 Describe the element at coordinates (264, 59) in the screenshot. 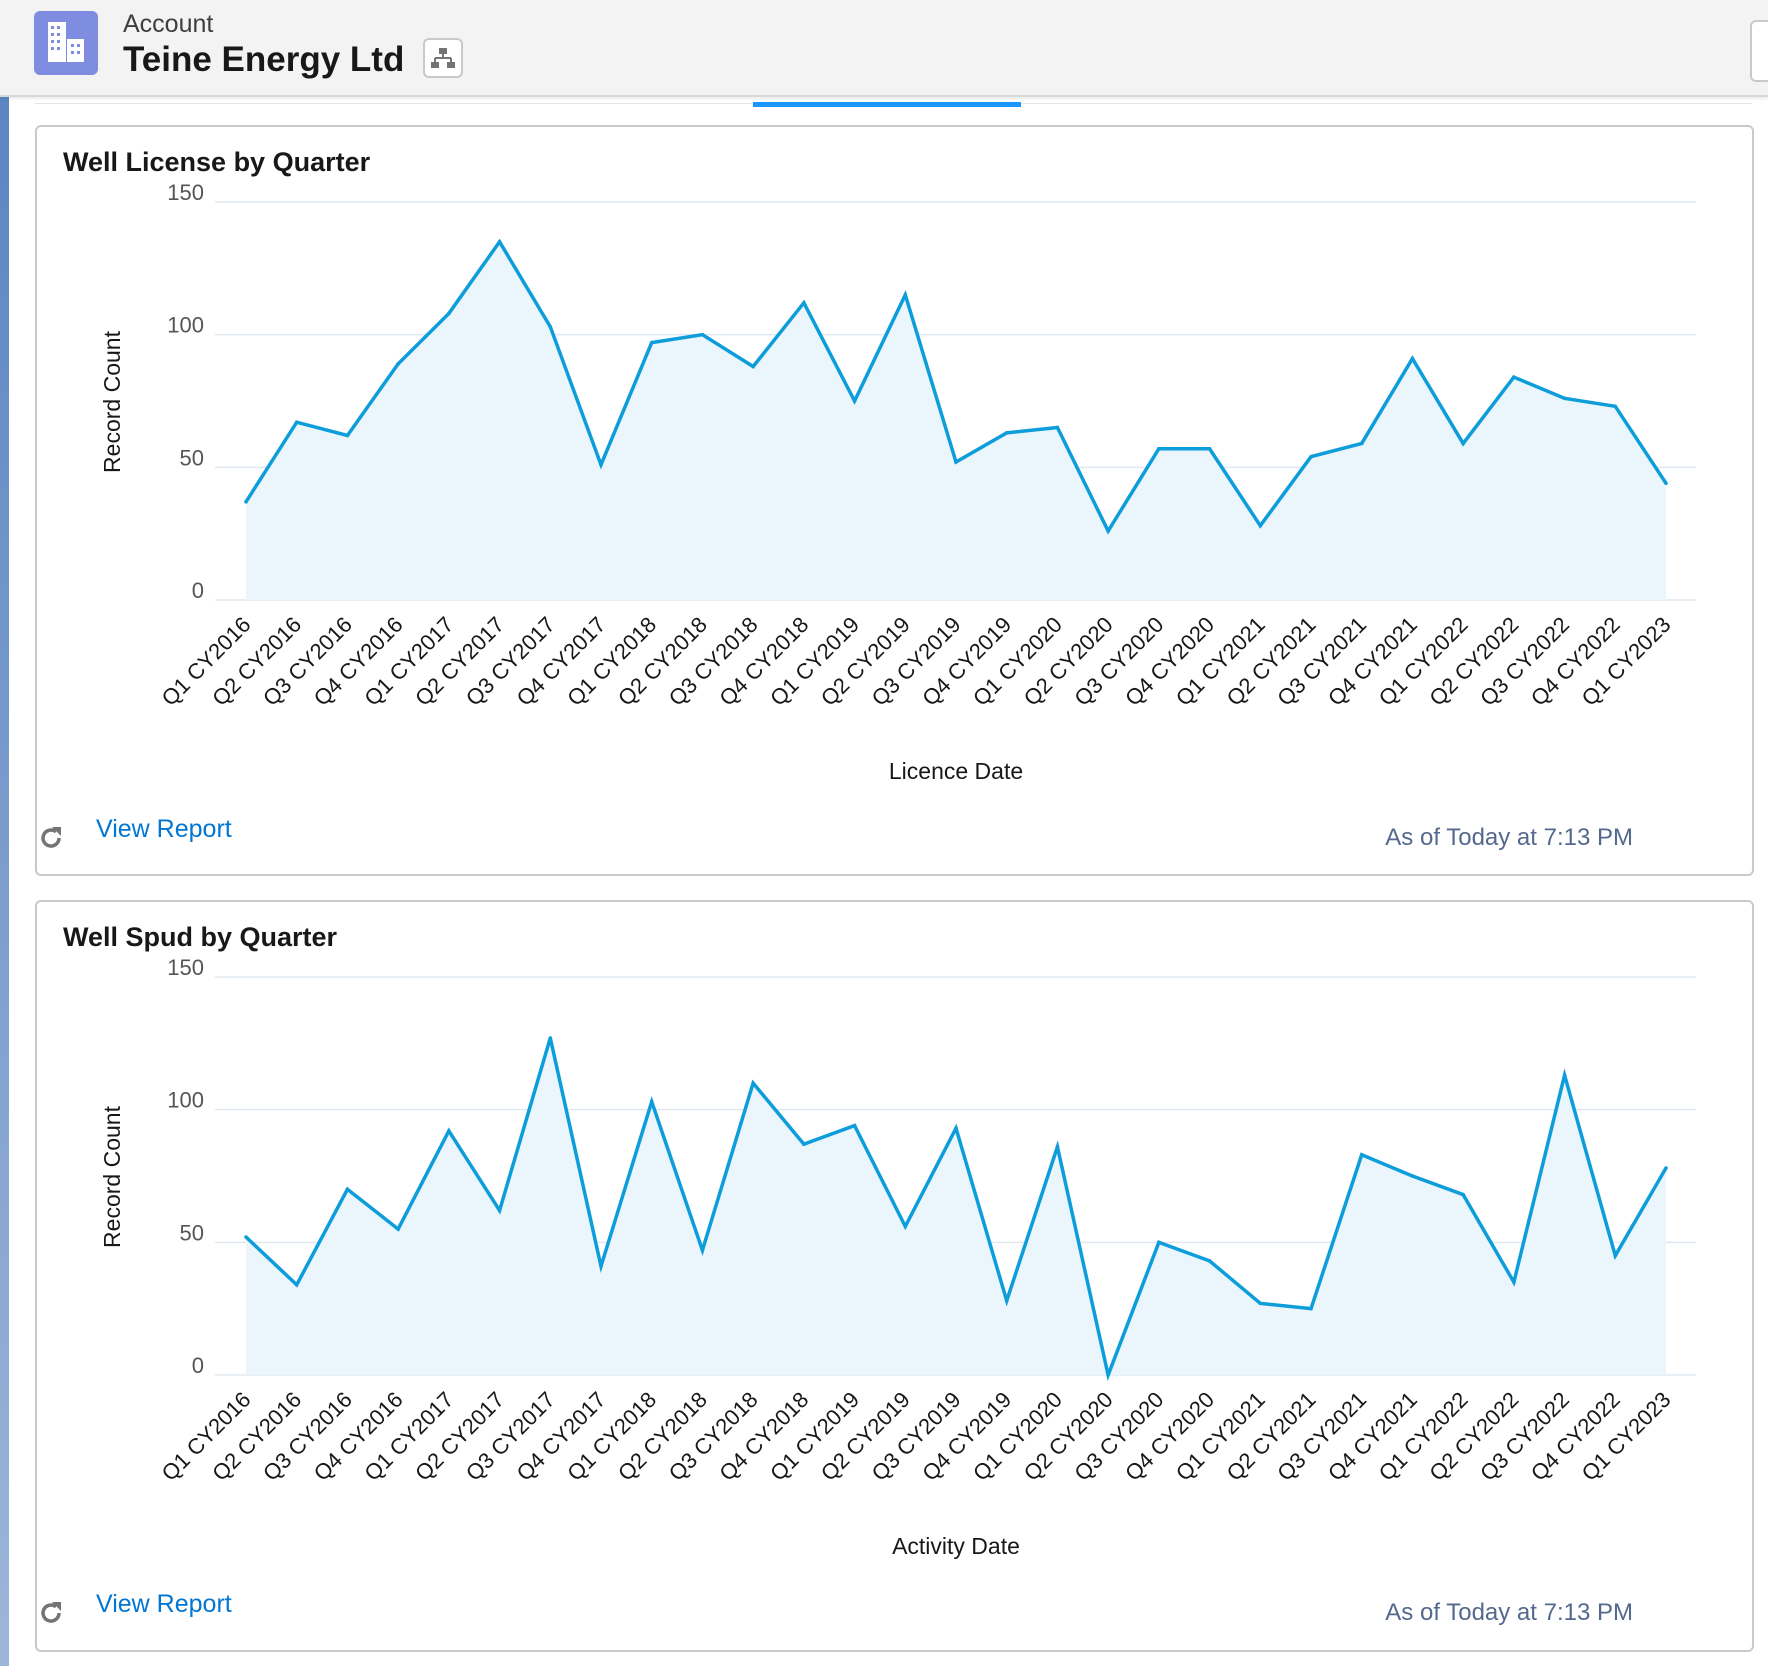

I see `record-title: Teine Energy Ltd` at that location.